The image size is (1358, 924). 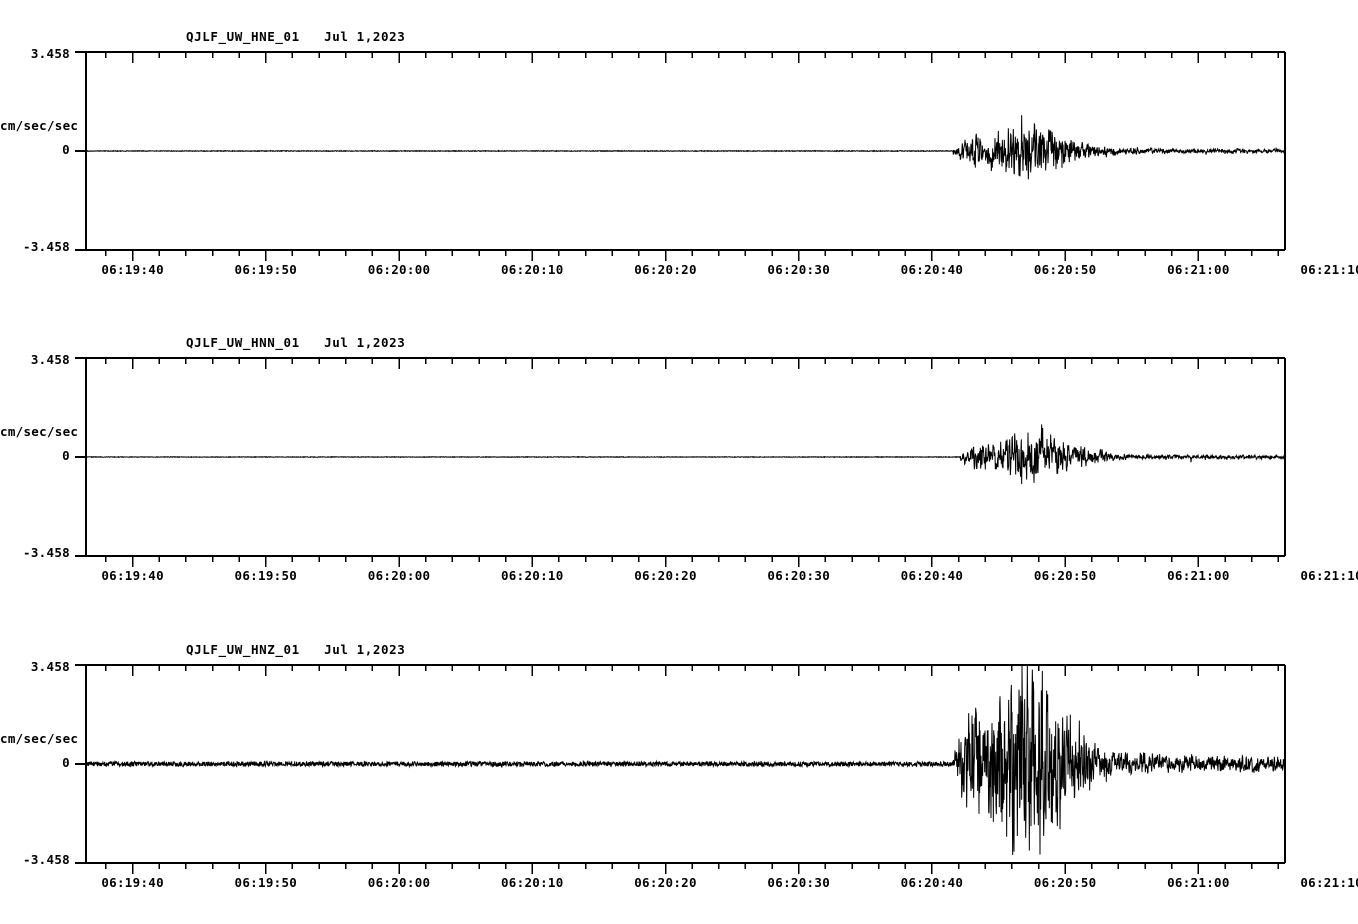 I want to click on y-axis-label-hne: cm/sec/sec, so click(x=39, y=125).